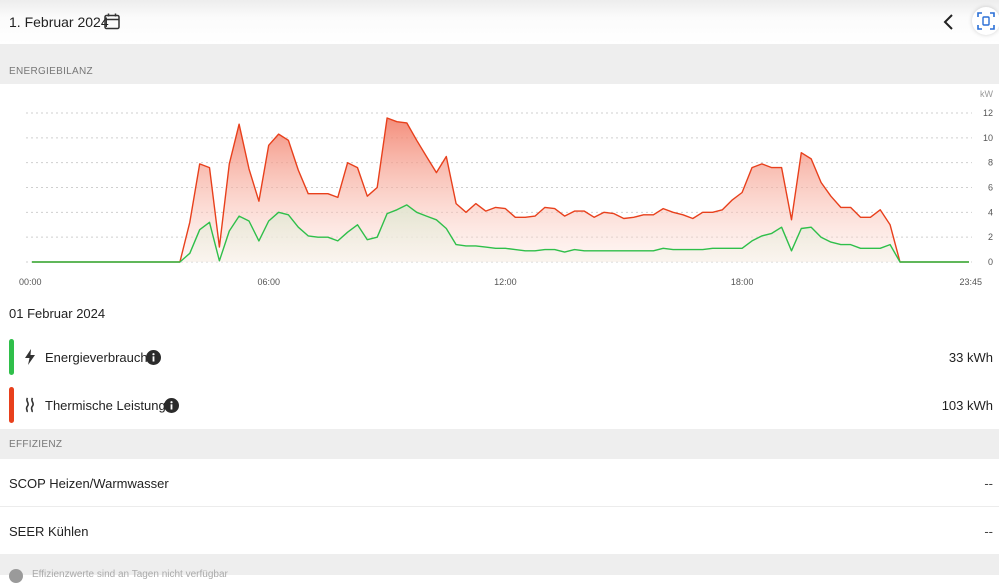 The image size is (999, 583). I want to click on x-tick-label: 23:45, so click(970, 282).